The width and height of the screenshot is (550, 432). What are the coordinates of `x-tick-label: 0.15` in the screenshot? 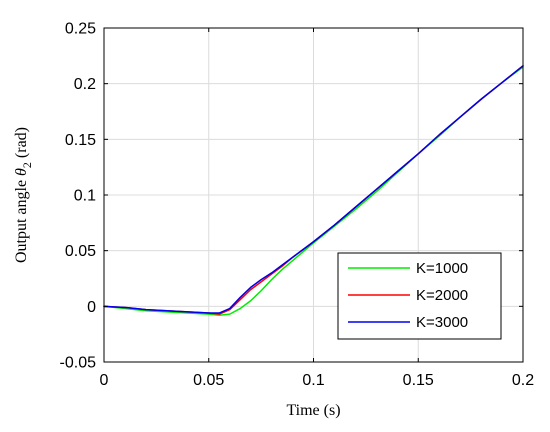 It's located at (418, 380).